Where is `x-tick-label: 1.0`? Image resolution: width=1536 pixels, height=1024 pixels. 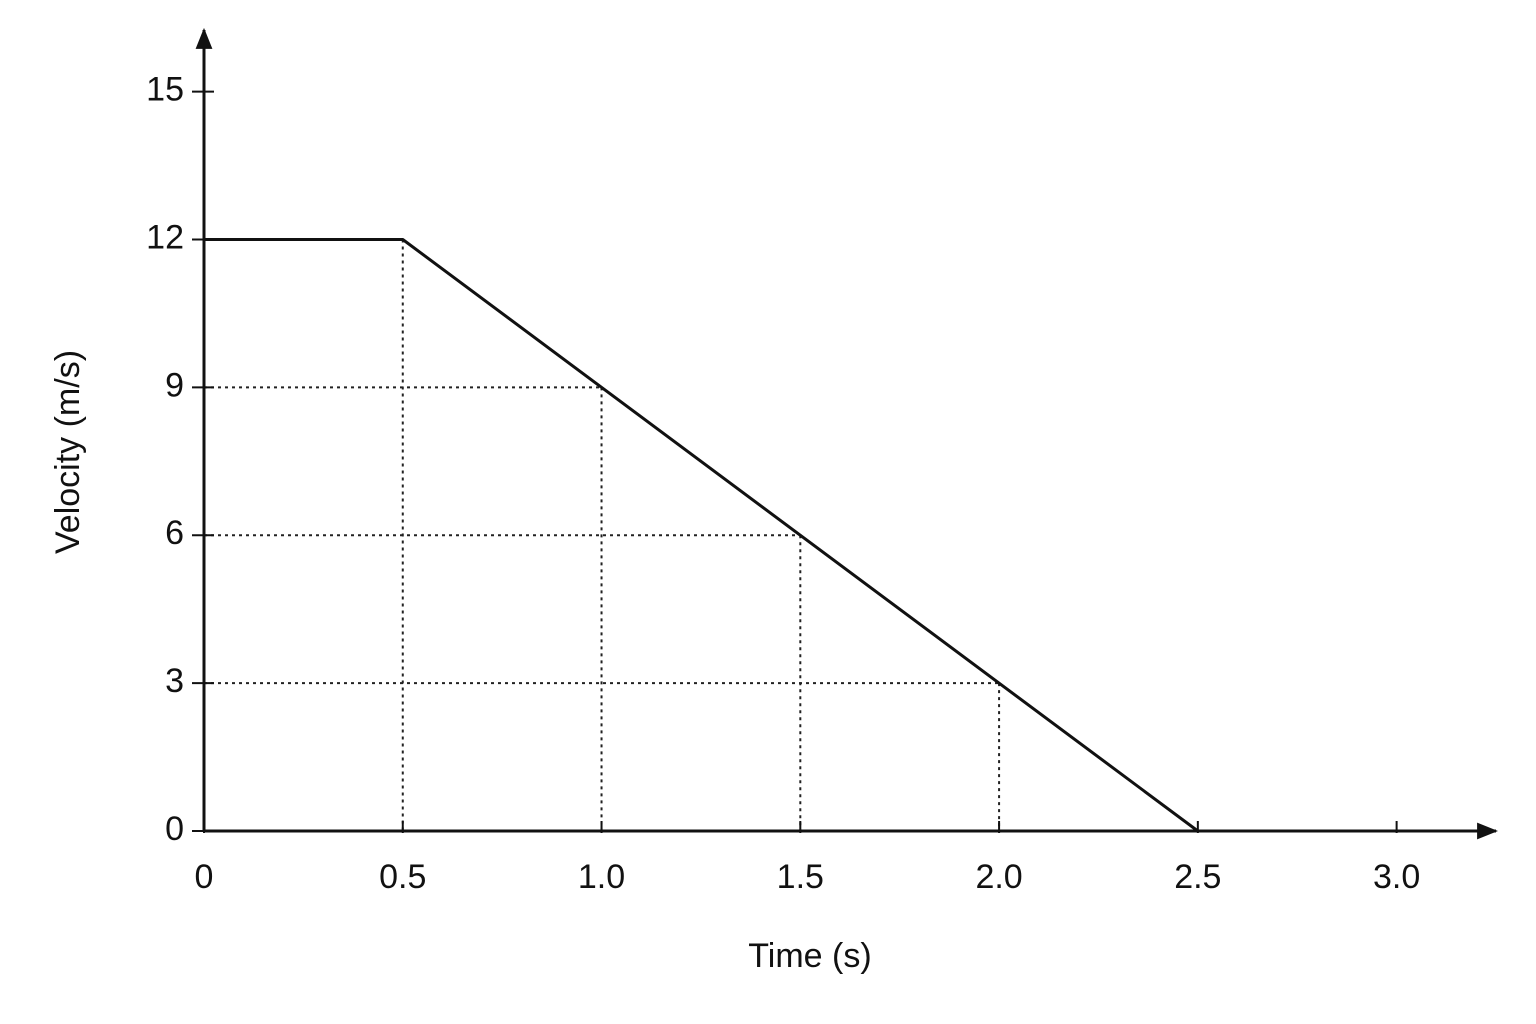
x-tick-label: 1.0 is located at coordinates (601, 877).